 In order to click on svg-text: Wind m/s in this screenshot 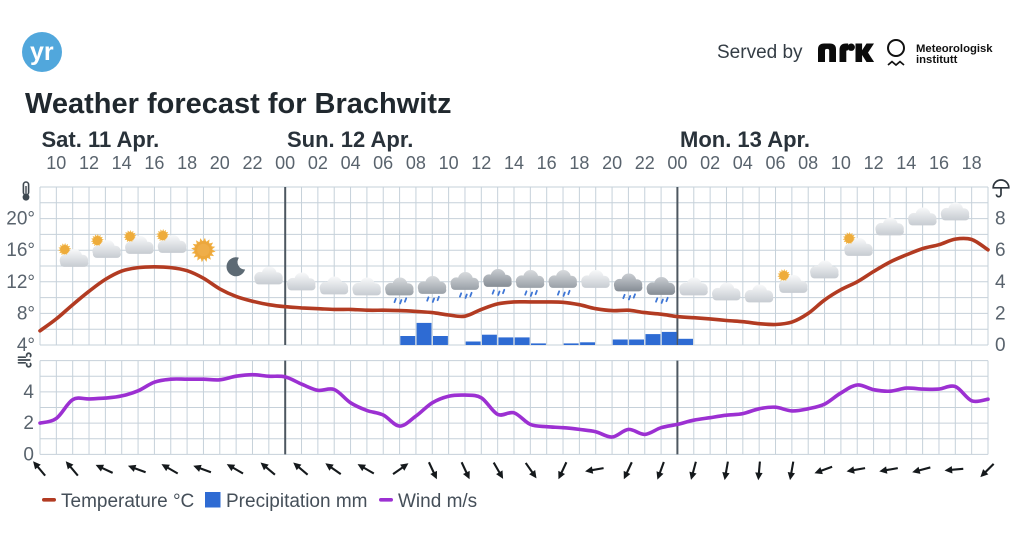, I will do `click(437, 501)`.